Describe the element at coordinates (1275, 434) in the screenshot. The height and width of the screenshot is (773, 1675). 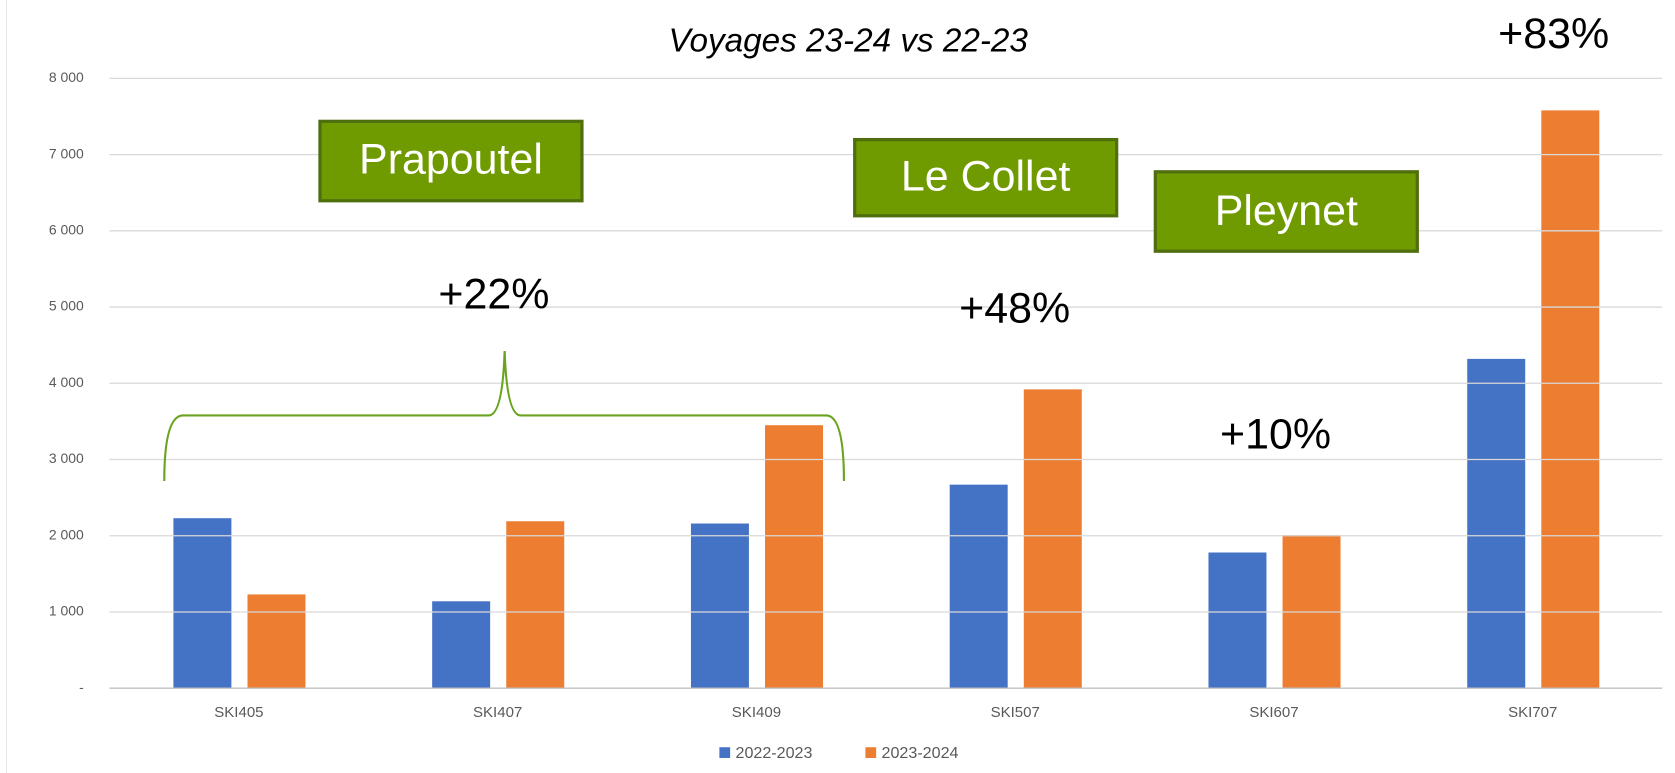
I see `annotation: +10%` at that location.